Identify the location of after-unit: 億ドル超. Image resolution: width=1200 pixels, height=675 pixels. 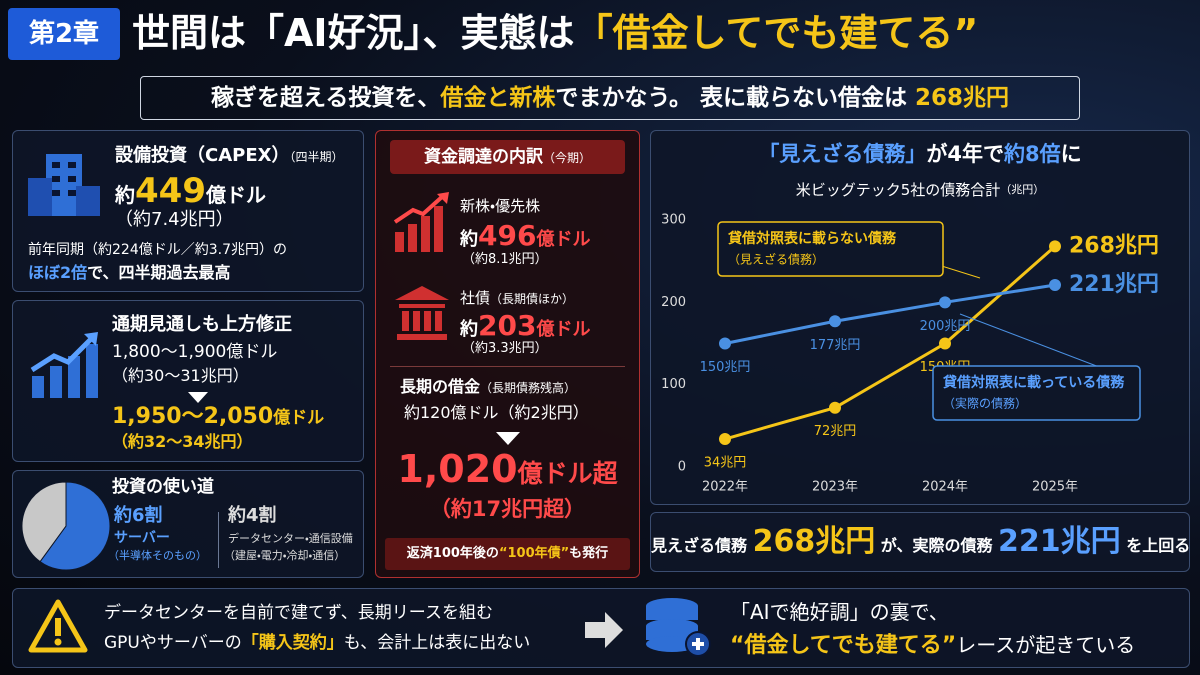
(567, 473).